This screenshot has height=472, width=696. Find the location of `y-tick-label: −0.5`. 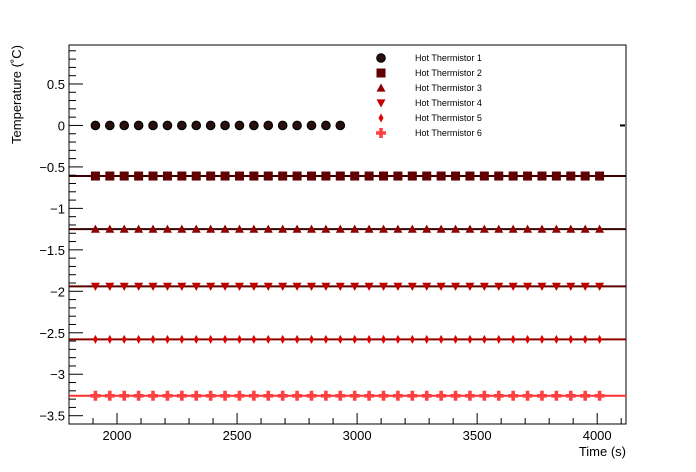

y-tick-label: −0.5 is located at coordinates (52, 167).